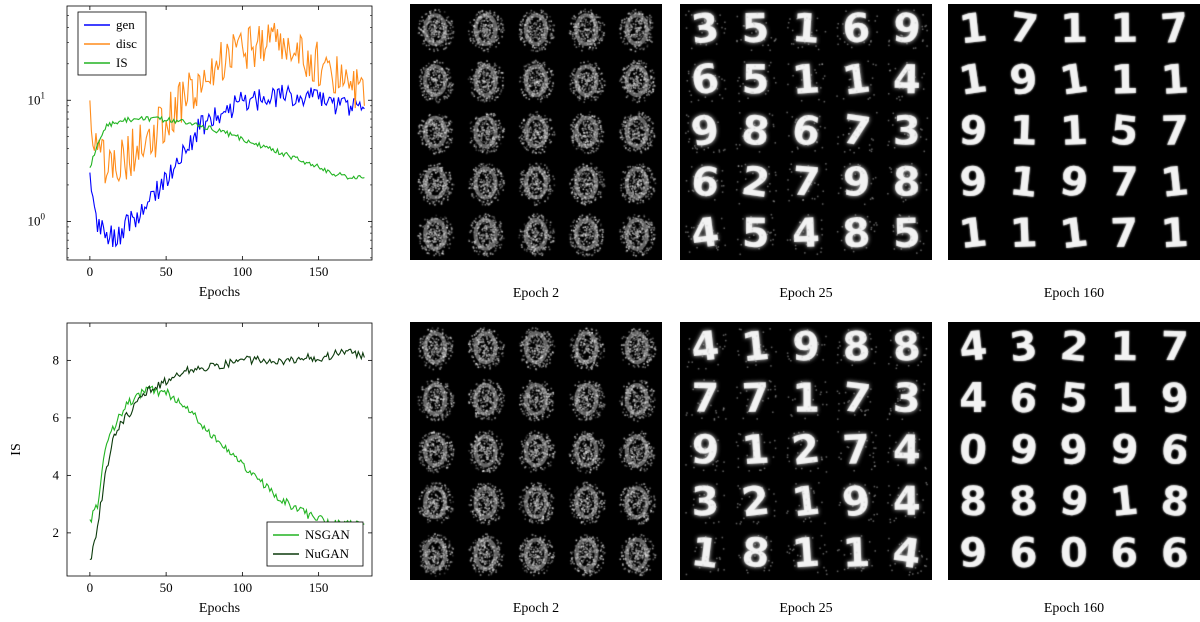 This screenshot has width=1200, height=622. What do you see at coordinates (806, 132) in the screenshot?
I see `sample-grid-r1-epoch25` at bounding box center [806, 132].